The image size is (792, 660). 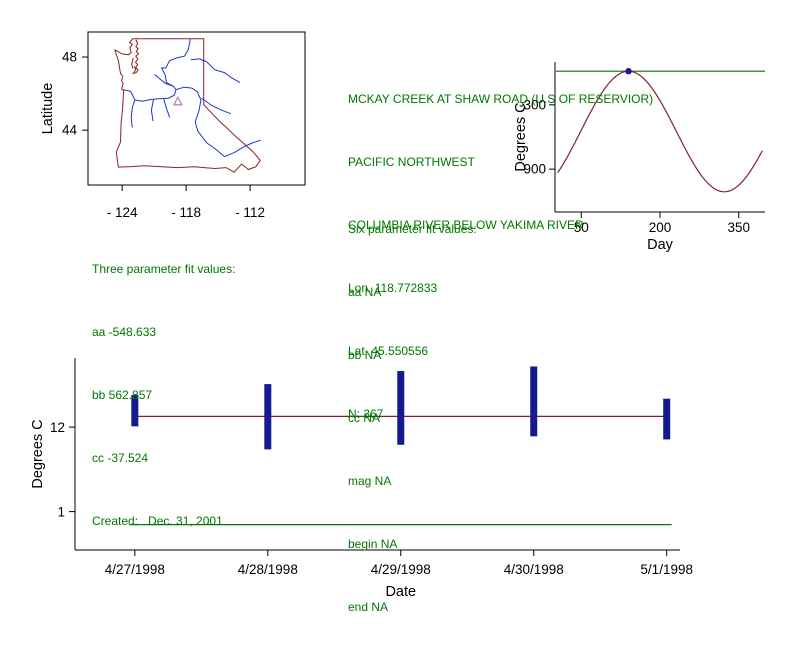 I want to click on obs-x-tick-label: 5/1/1998, so click(x=666, y=569).